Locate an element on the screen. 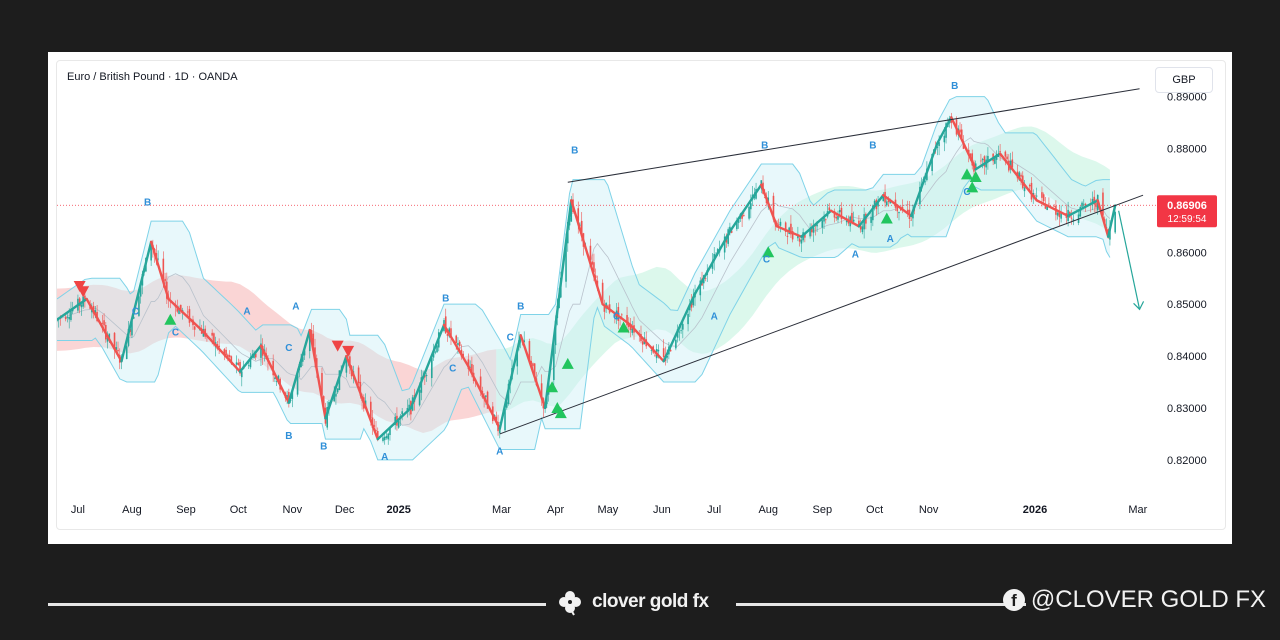 The height and width of the screenshot is (640, 1280). social-handle-text: @CLOVER GOLD FX is located at coordinates (1148, 599).